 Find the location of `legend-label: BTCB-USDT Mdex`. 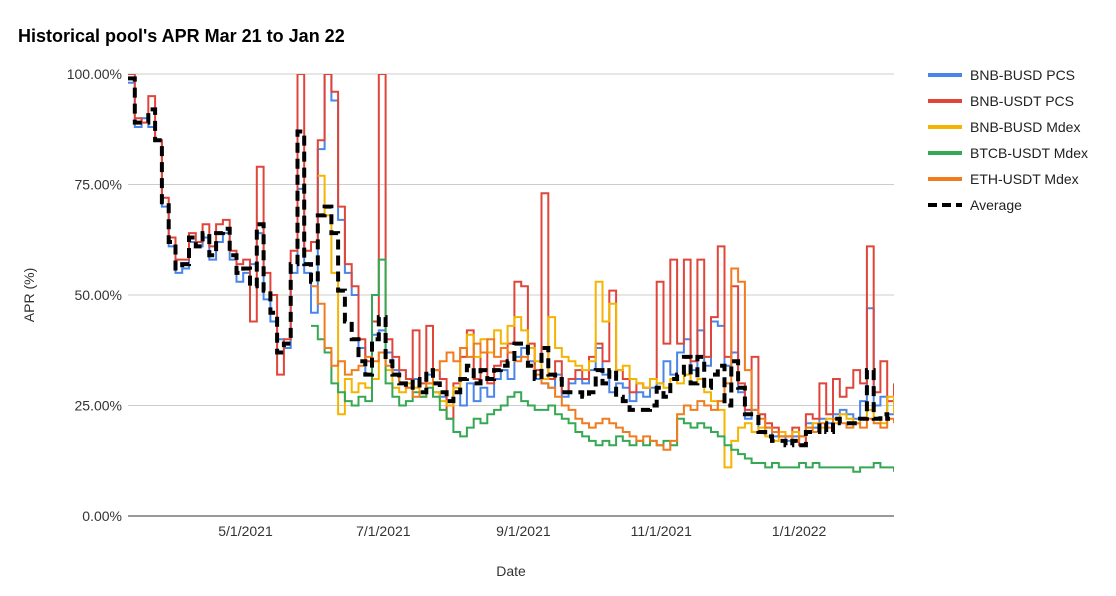

legend-label: BTCB-USDT Mdex is located at coordinates (1029, 153).